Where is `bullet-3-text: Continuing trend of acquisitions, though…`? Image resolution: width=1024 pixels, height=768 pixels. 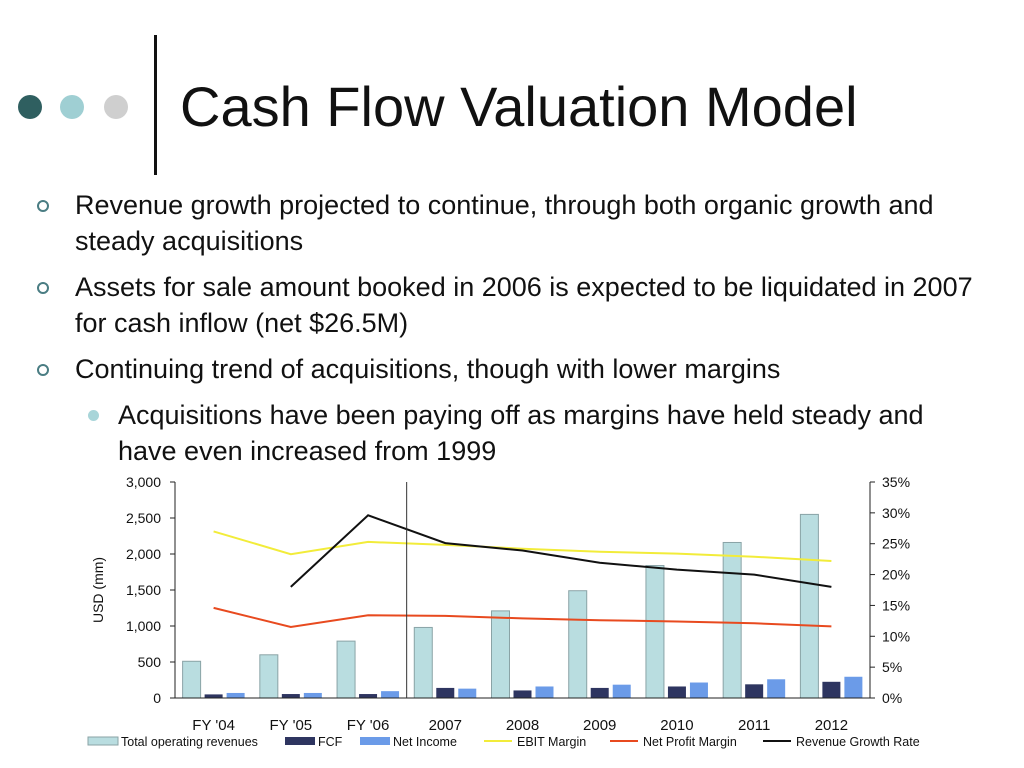 bullet-3-text: Continuing trend of acquisitions, though… is located at coordinates (428, 369).